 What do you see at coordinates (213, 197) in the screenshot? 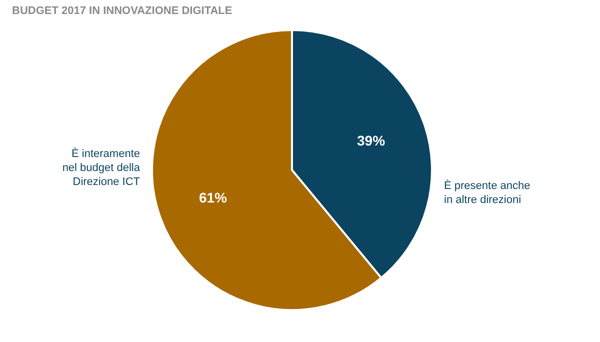
I see `data-label: 61%` at bounding box center [213, 197].